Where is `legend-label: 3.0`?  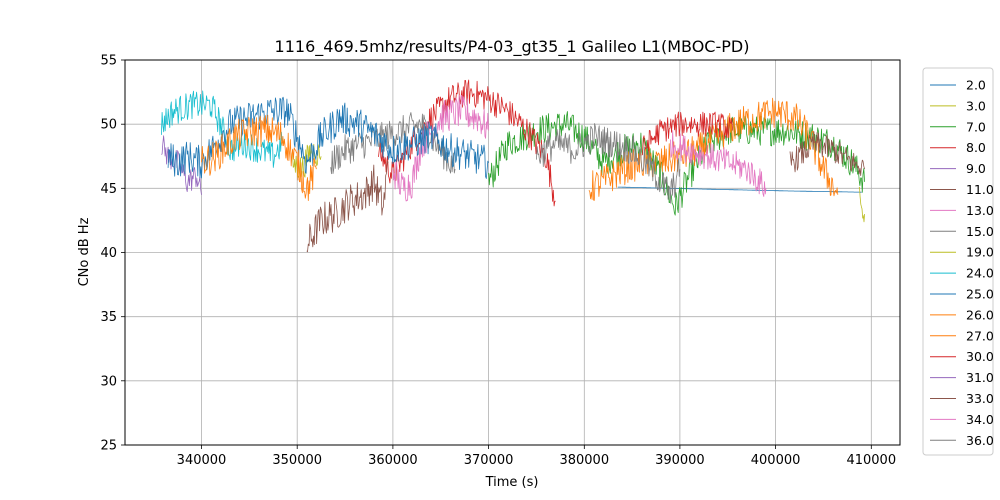 legend-label: 3.0 is located at coordinates (976, 105).